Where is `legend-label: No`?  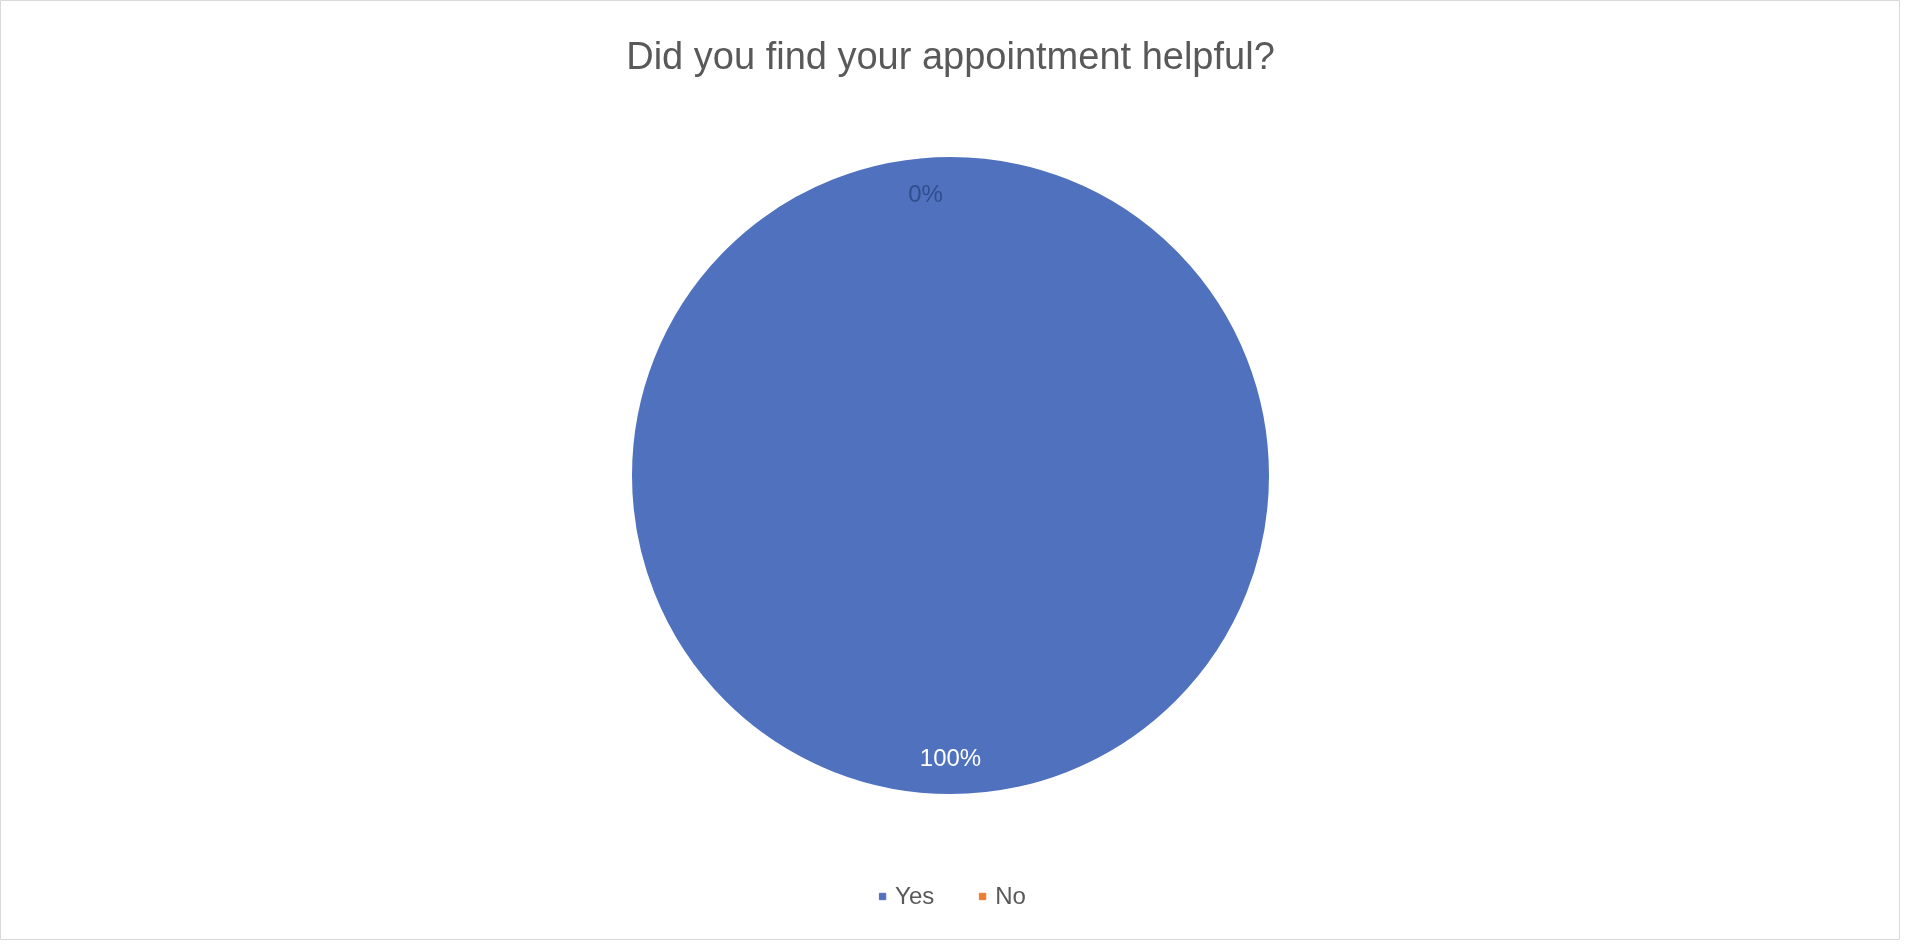 legend-label: No is located at coordinates (1010, 896).